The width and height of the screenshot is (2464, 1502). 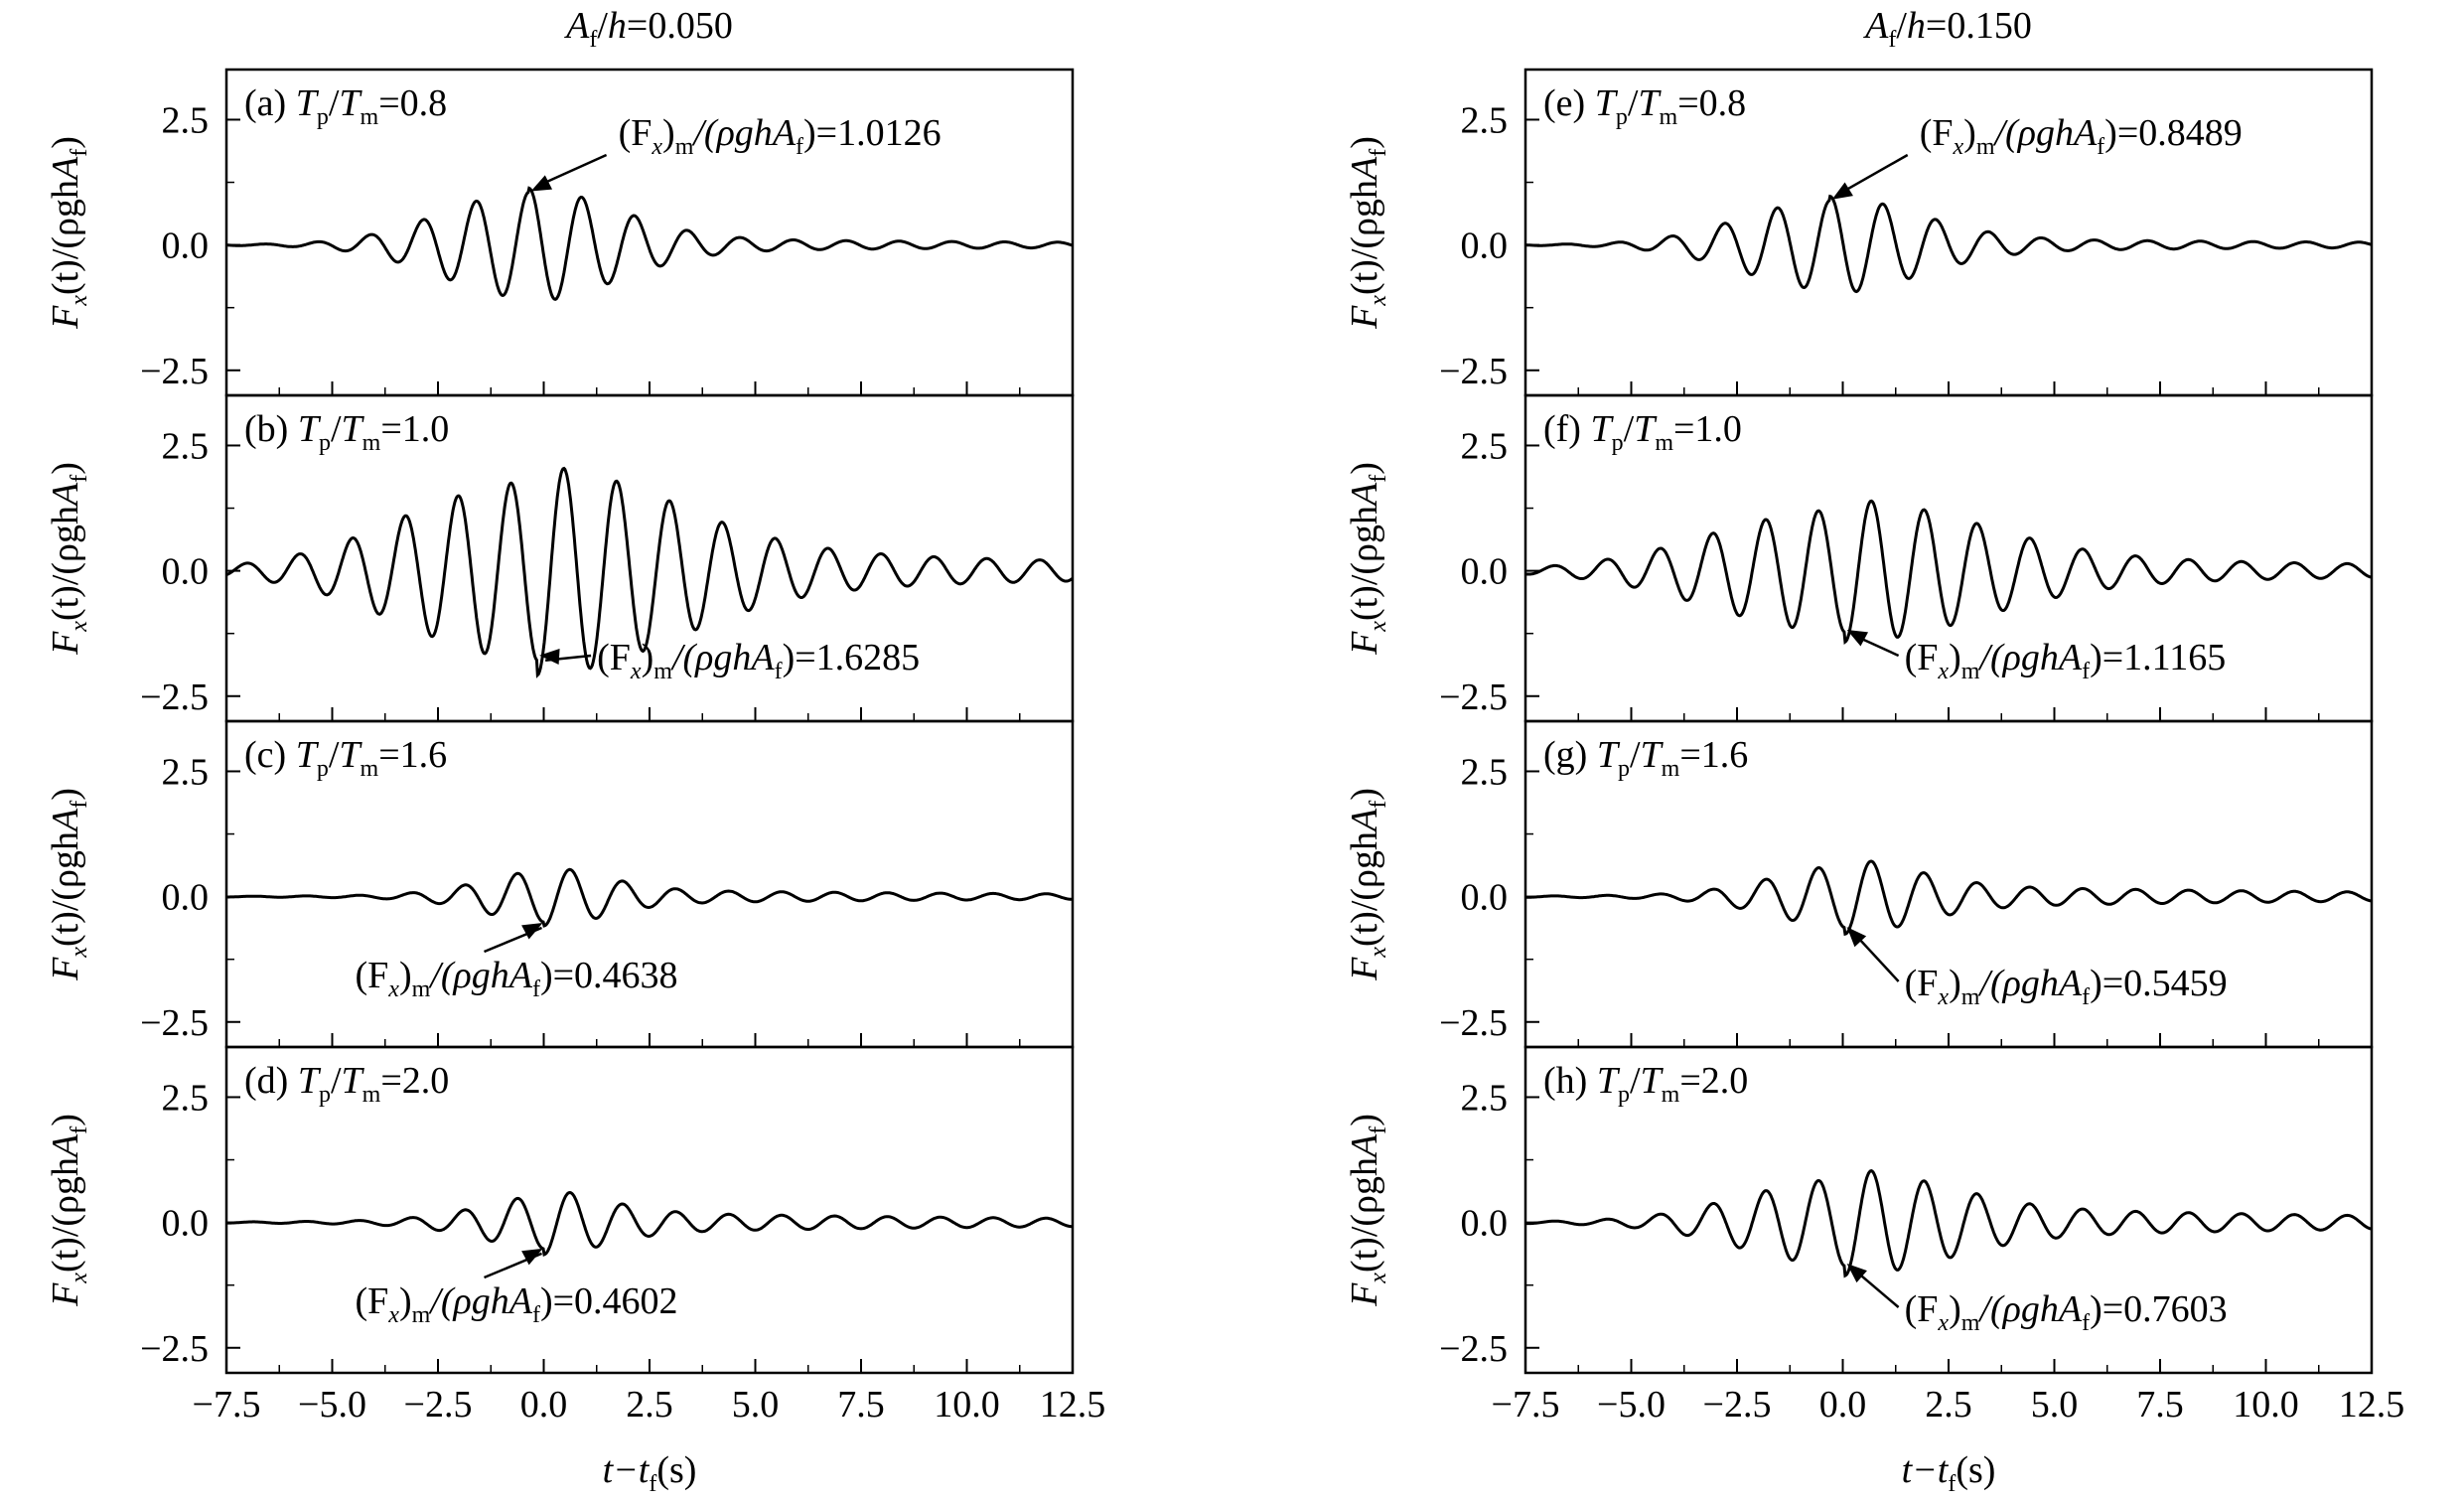 What do you see at coordinates (270, 103) in the screenshot?
I see `text-run: (a)` at bounding box center [270, 103].